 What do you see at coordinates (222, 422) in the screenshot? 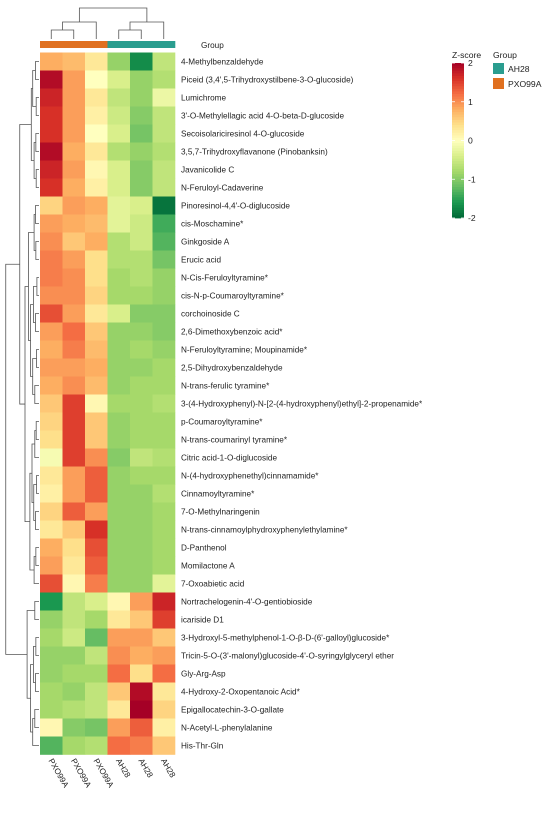
I see `row-label: p-Coumaroyltyramine*` at bounding box center [222, 422].